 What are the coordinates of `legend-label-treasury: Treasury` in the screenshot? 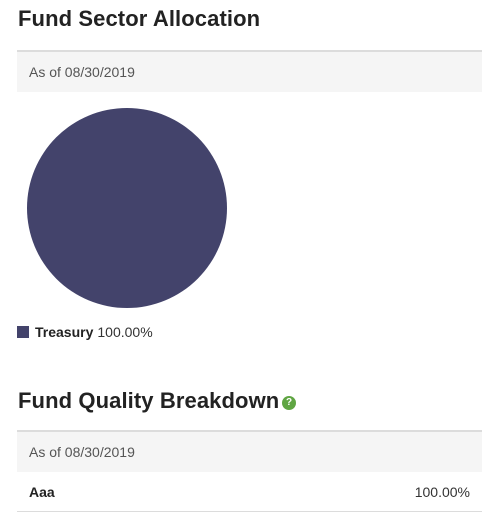 It's located at (64, 332).